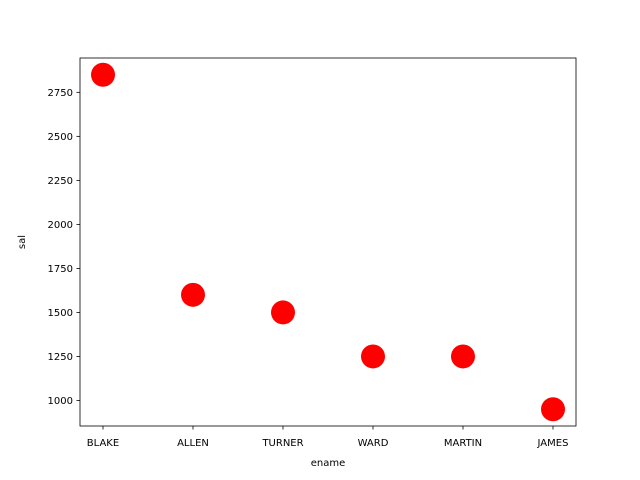 This screenshot has width=640, height=480. I want to click on y-tick-label: 2500, so click(60, 137).